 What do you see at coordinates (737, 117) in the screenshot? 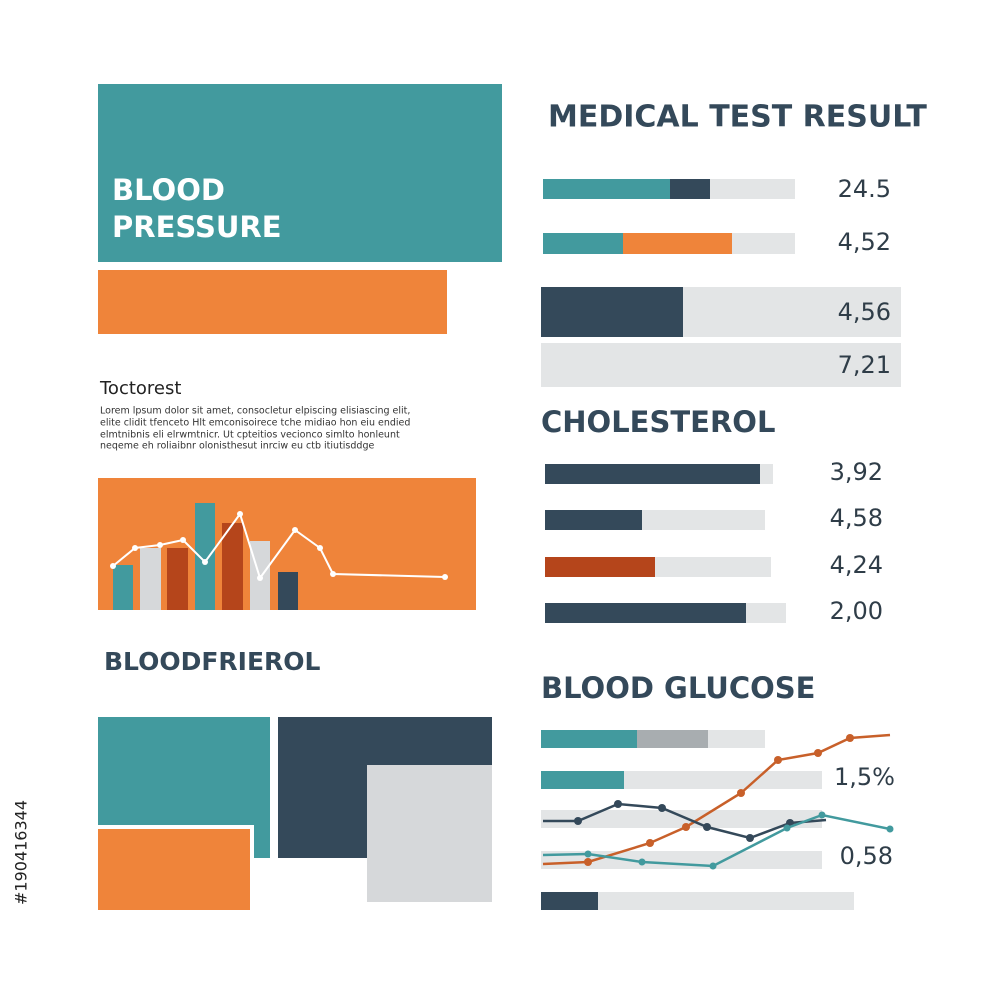
I see `section-title: MEDICAL TEST RESULT` at bounding box center [737, 117].